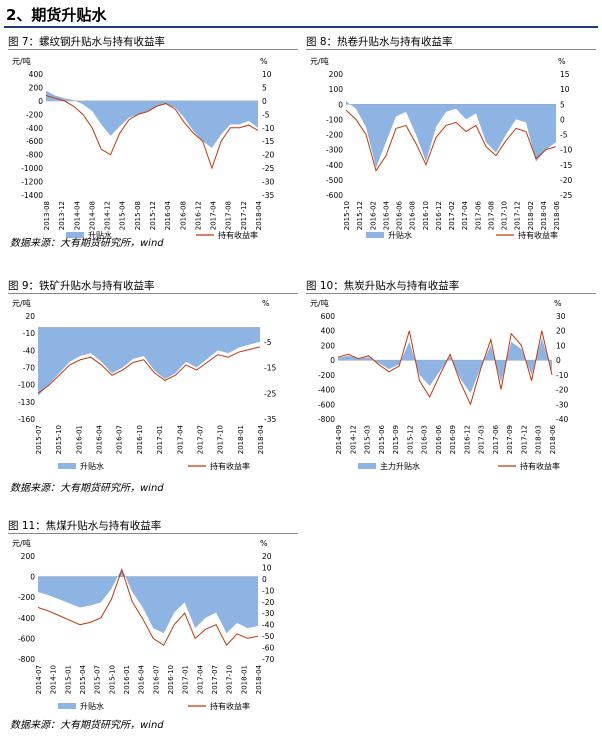 The height and width of the screenshot is (736, 602). What do you see at coordinates (26, 402) in the screenshot?
I see `left-tick-label: -130` at bounding box center [26, 402].